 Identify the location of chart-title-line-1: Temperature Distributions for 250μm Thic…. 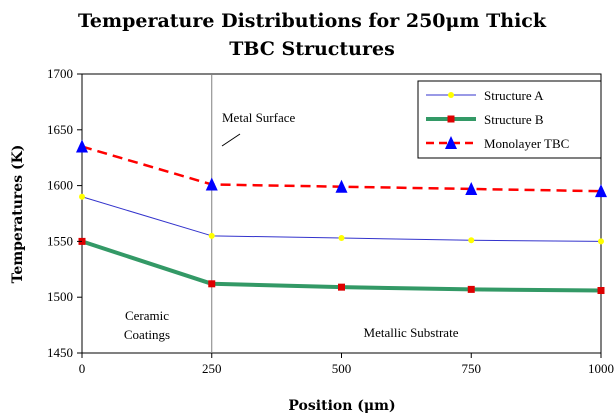
(312, 21).